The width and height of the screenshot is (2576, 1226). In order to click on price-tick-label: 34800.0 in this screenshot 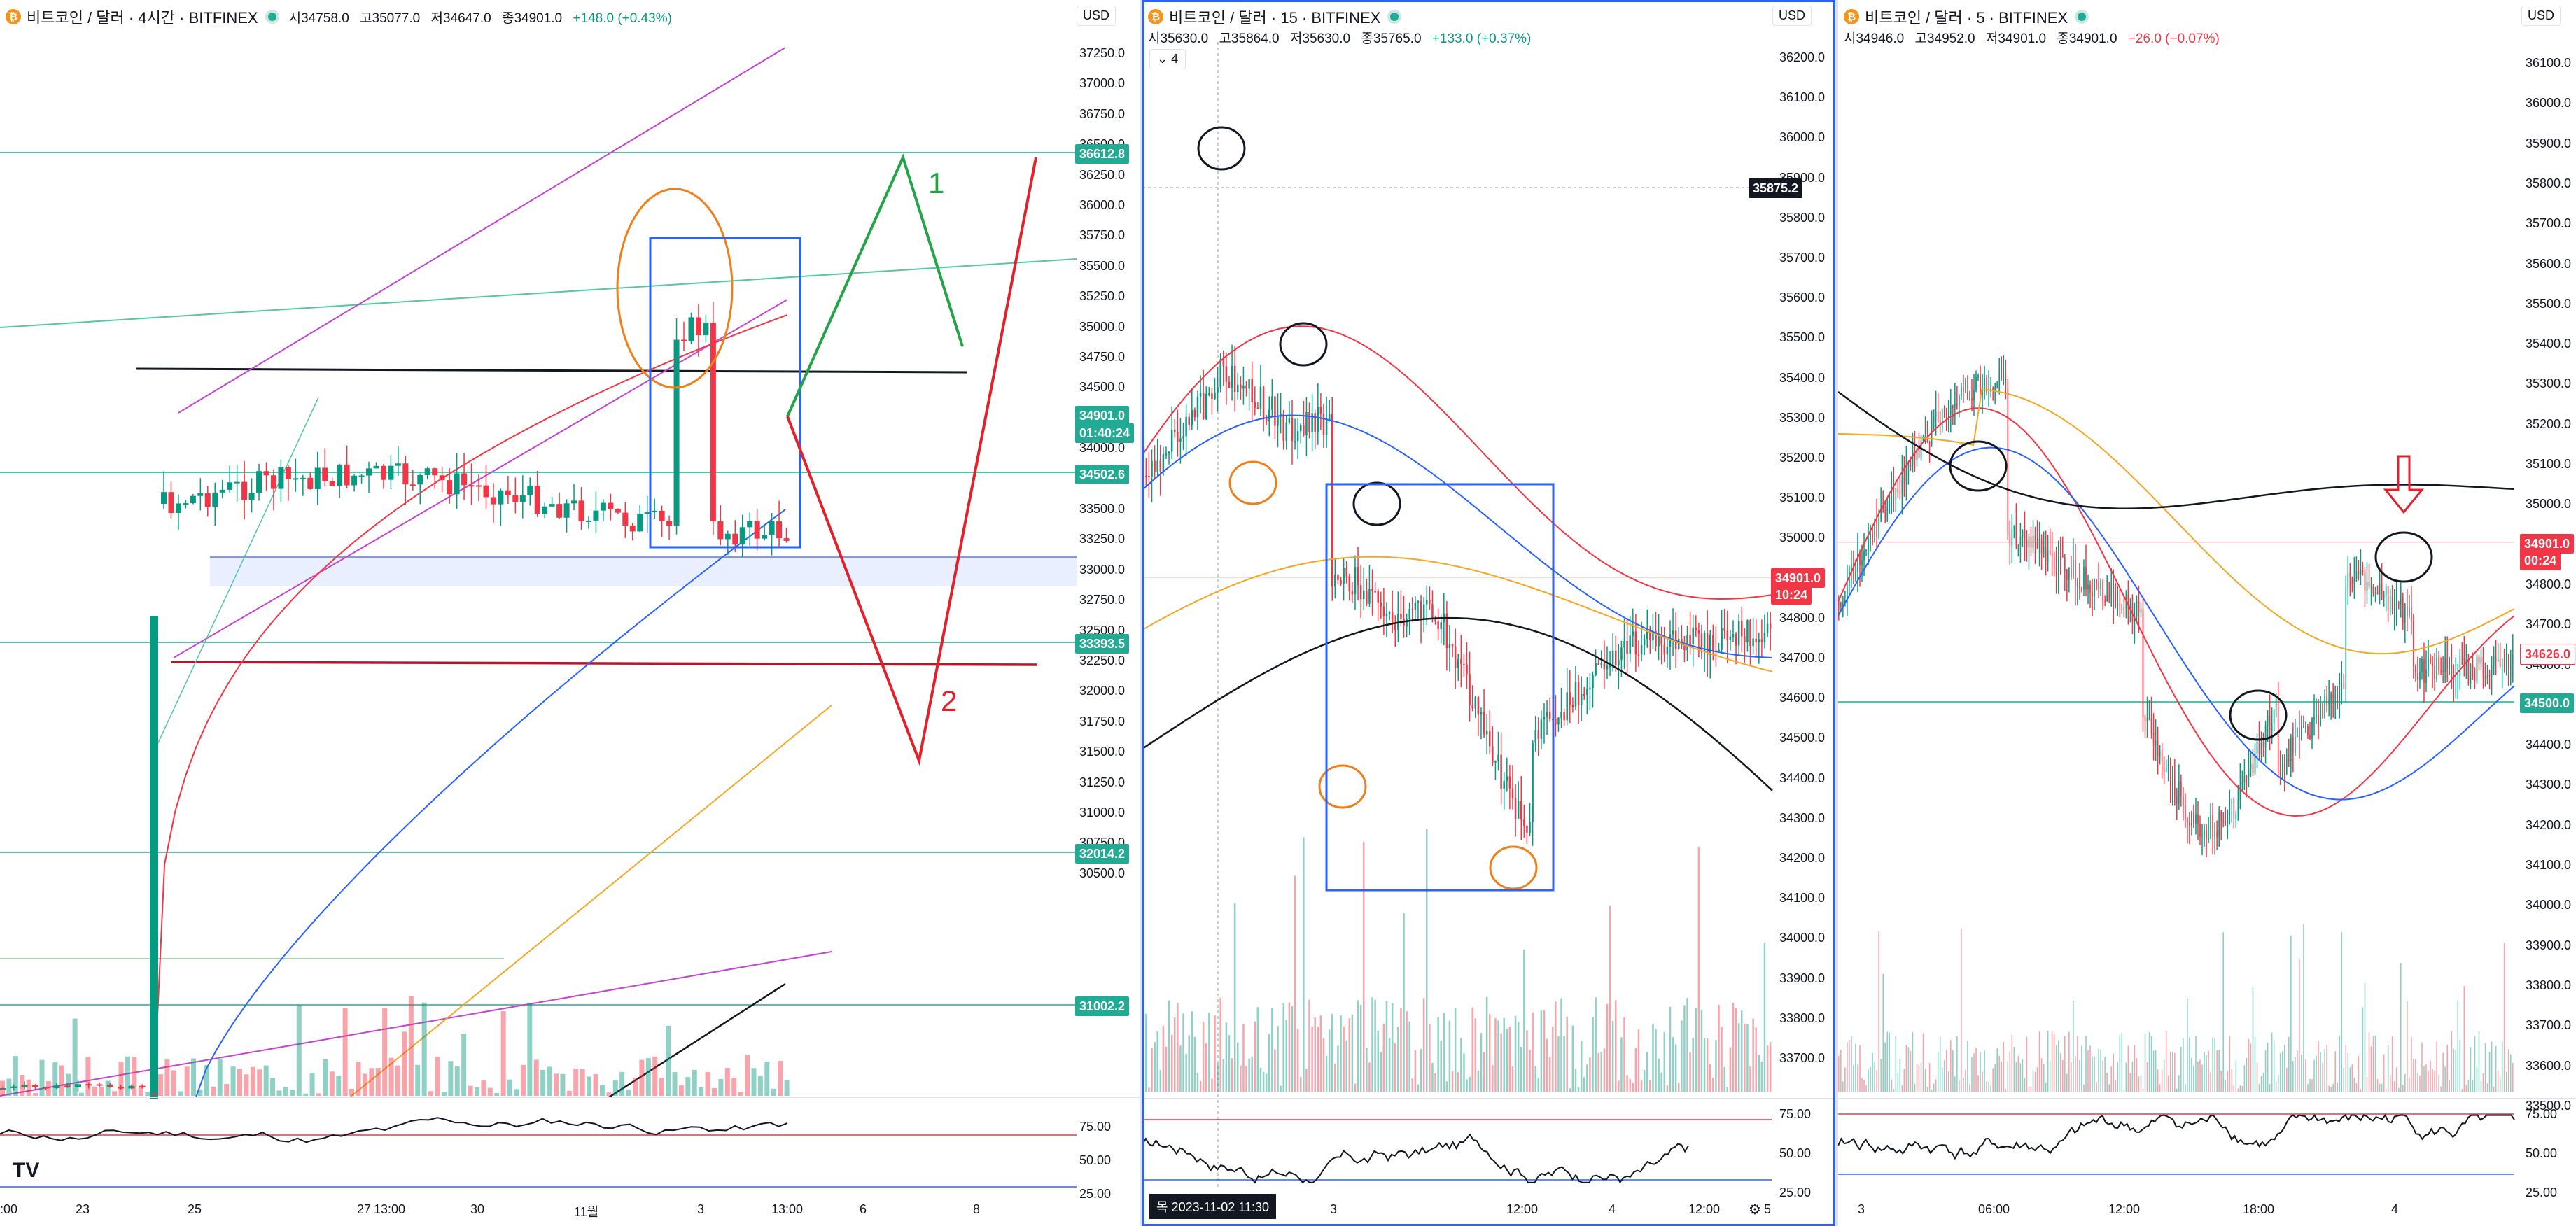, I will do `click(2549, 584)`.